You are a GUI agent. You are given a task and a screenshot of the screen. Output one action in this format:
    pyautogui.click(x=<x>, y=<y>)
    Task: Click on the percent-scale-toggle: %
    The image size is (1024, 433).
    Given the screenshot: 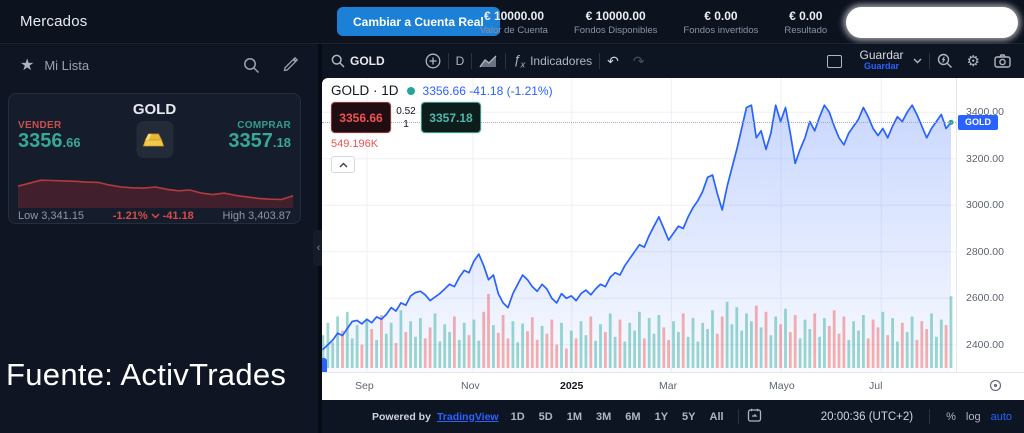 What is the action you would take?
    pyautogui.click(x=951, y=416)
    